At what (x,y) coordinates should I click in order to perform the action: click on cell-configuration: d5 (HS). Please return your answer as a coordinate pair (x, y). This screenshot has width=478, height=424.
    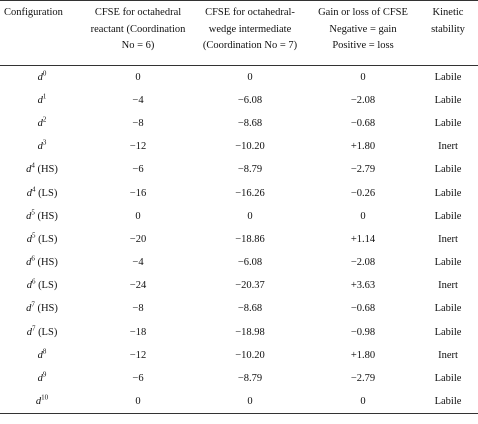
    Looking at the image, I should click on (42, 216).